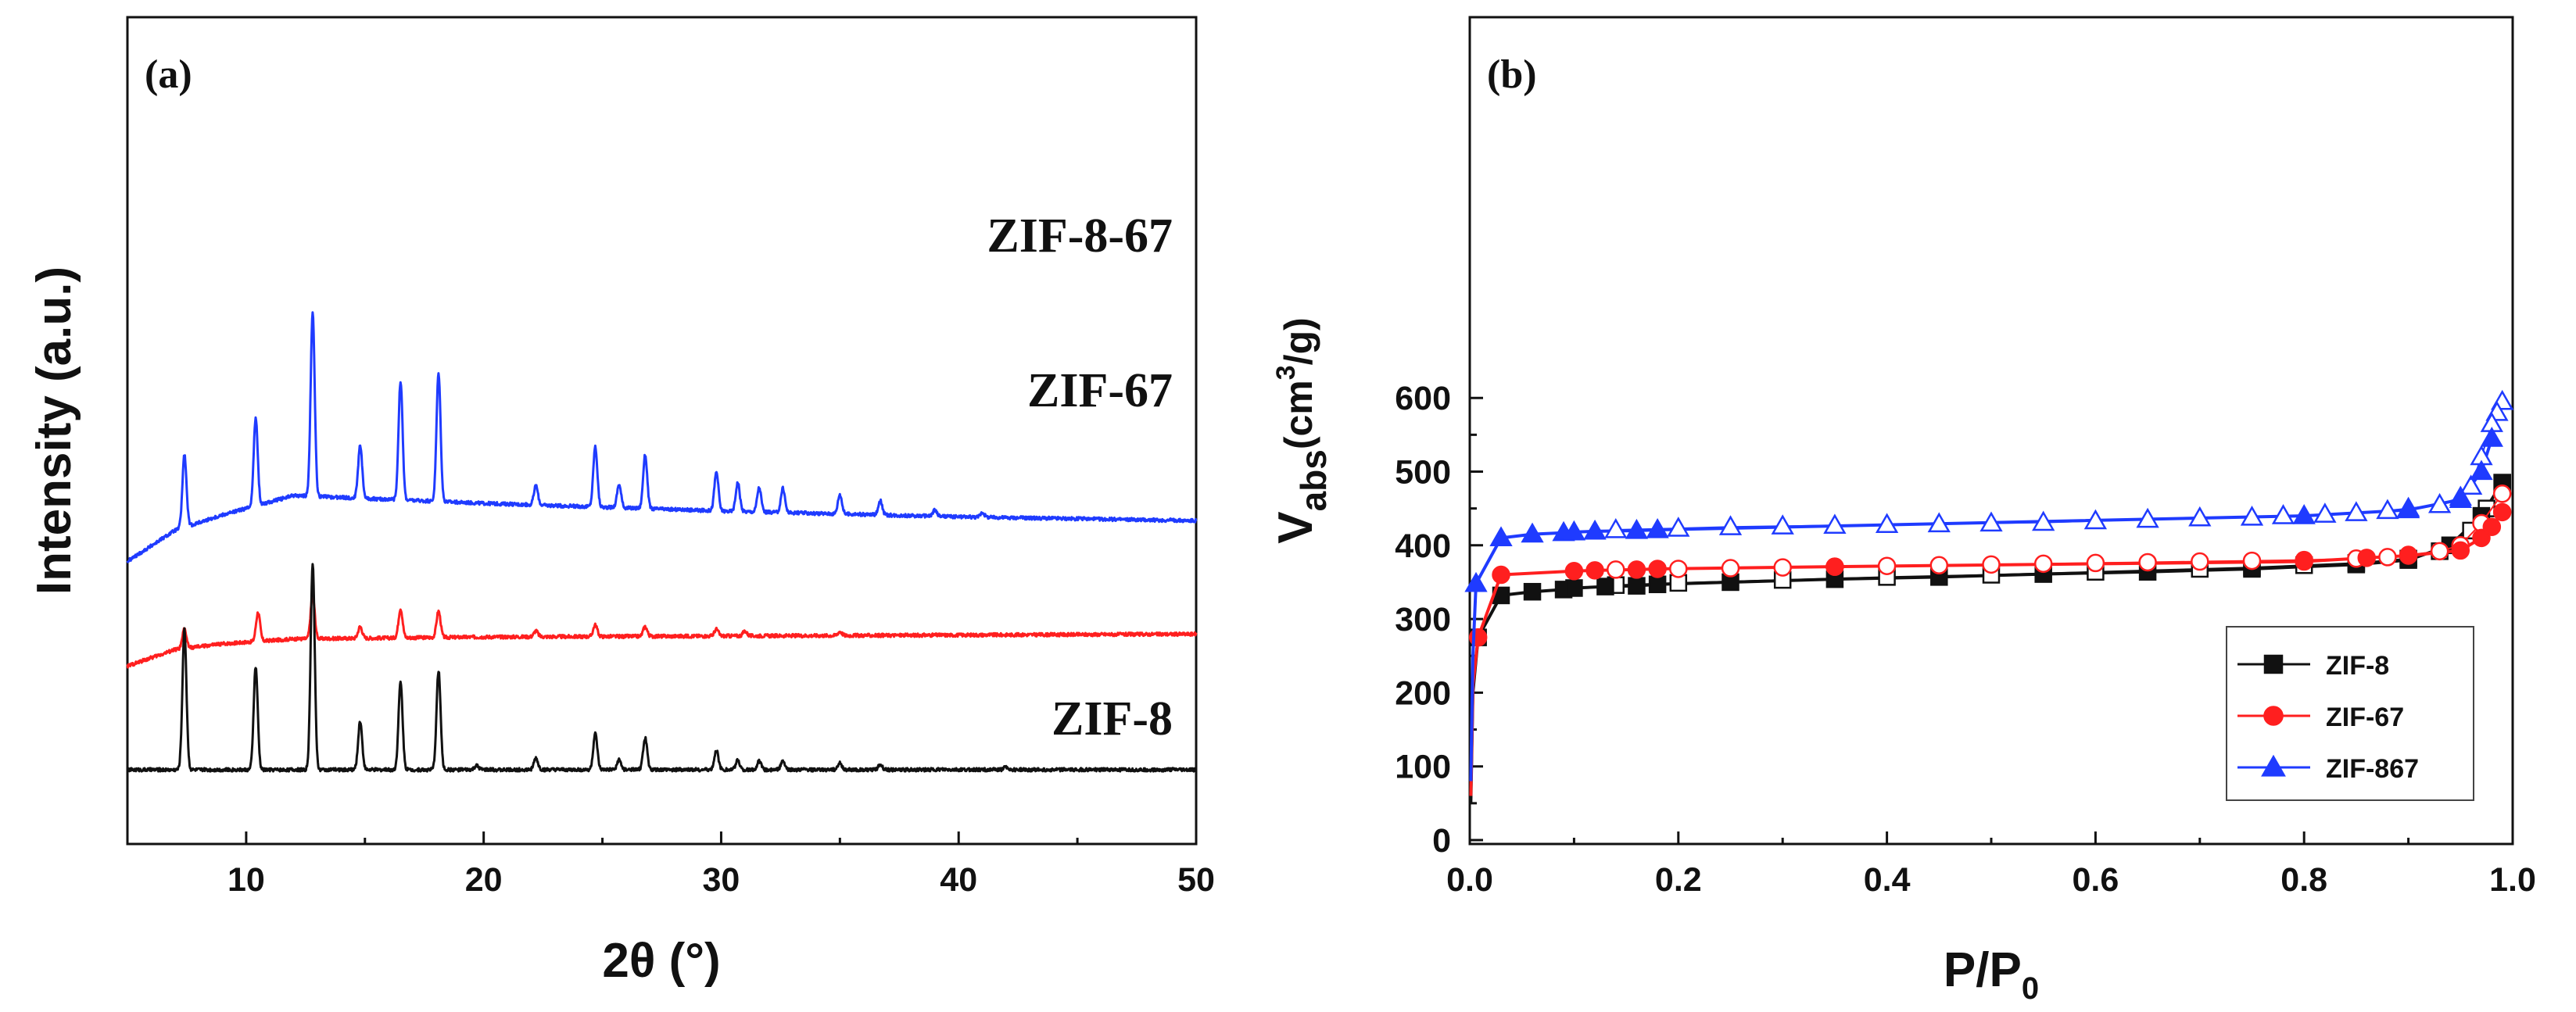  What do you see at coordinates (2365, 717) in the screenshot?
I see `legend-label-zif-67: ZIF-67` at bounding box center [2365, 717].